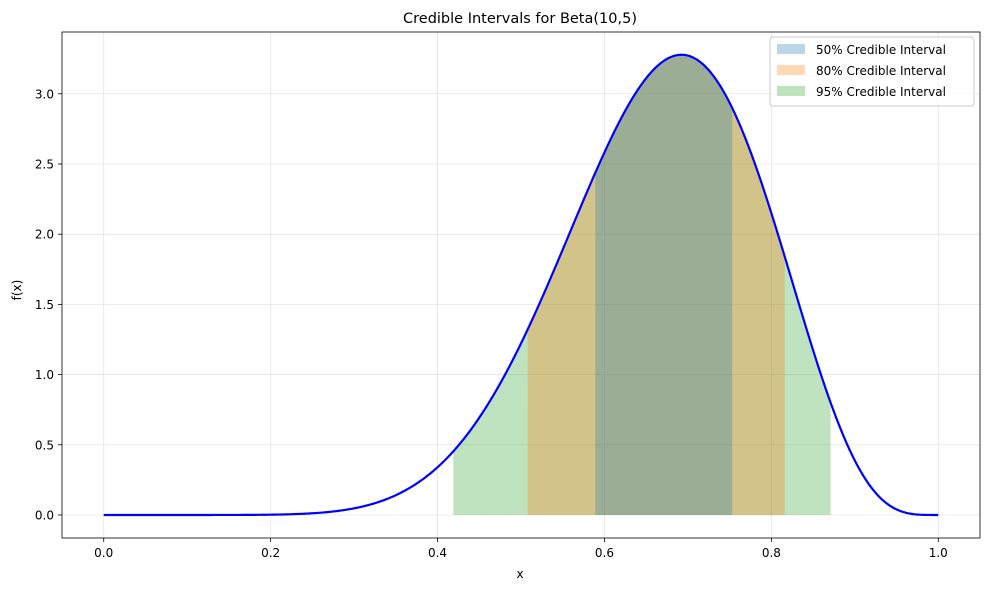 This screenshot has width=989, height=590. Describe the element at coordinates (519, 574) in the screenshot. I see `x-axis-label: x` at that location.